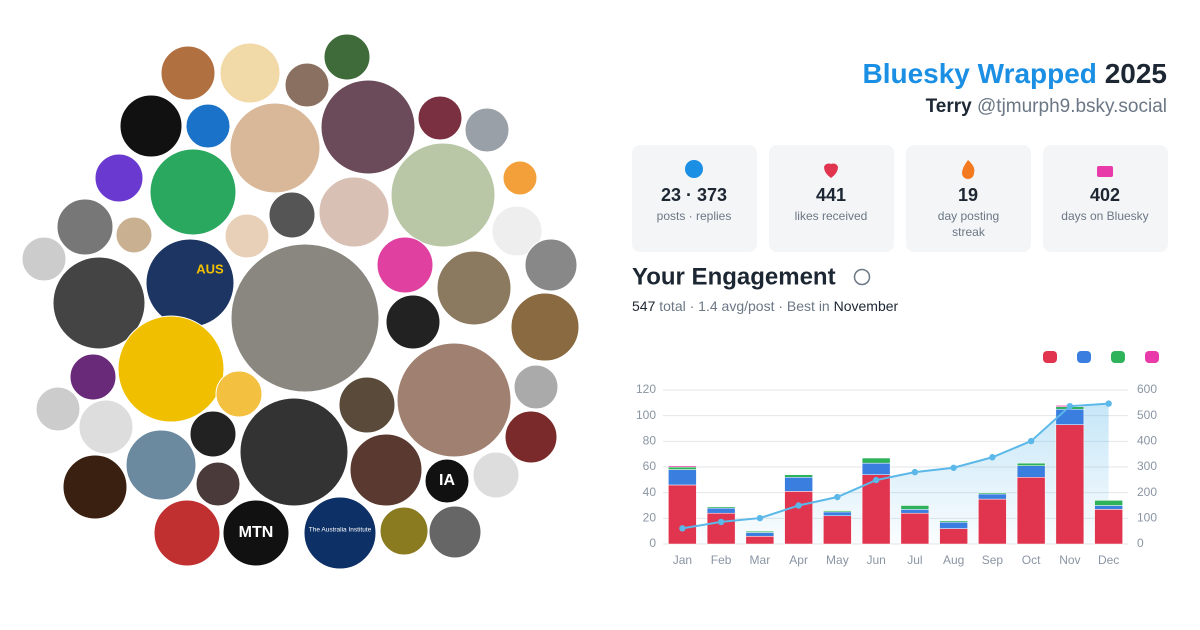 The image size is (1200, 630). What do you see at coordinates (694, 169) in the screenshot?
I see `icon-posts` at bounding box center [694, 169].